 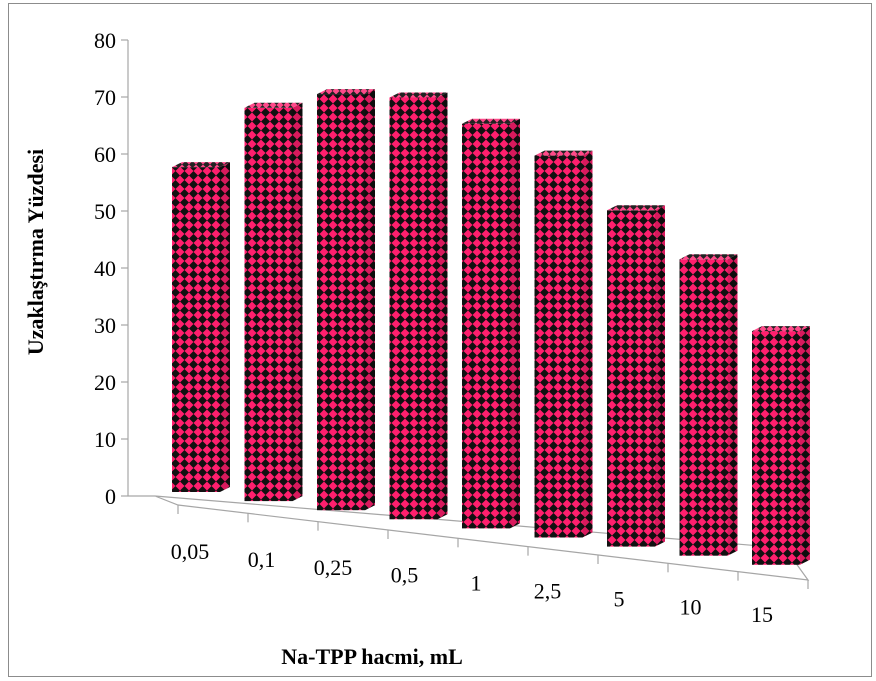 What do you see at coordinates (105, 439) in the screenshot?
I see `y-tick-label: 10` at bounding box center [105, 439].